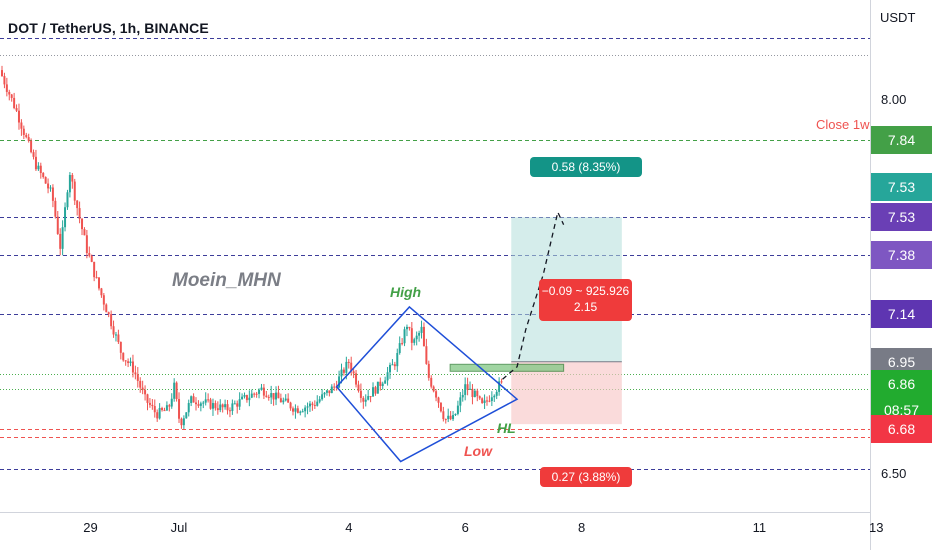 The width and height of the screenshot is (932, 550). Describe the element at coordinates (506, 428) in the screenshot. I see `hl-label: HL` at that location.